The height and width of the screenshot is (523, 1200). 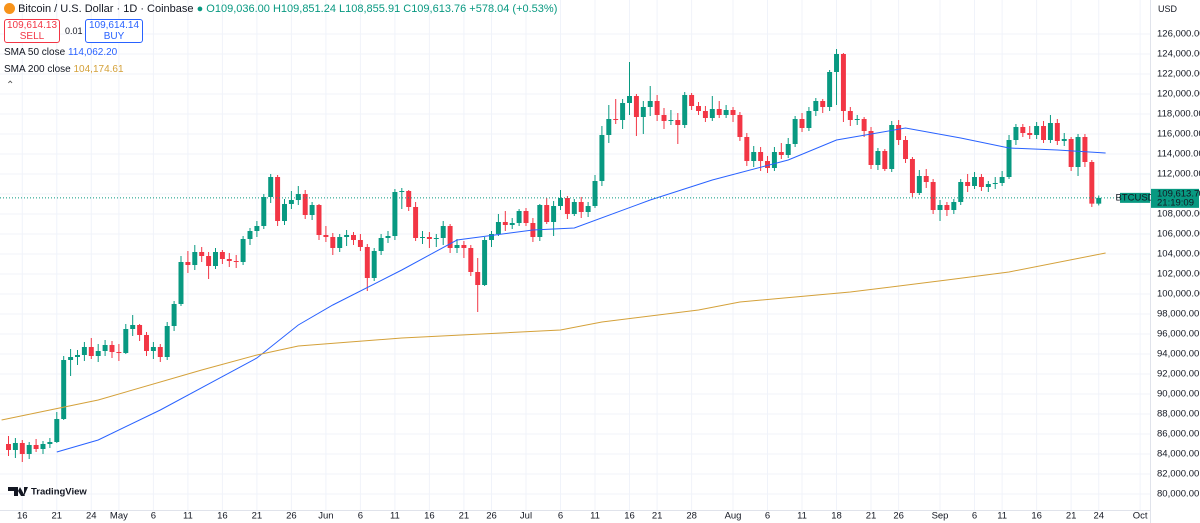 I want to click on y-tick-label: 124,000.00, so click(x=1178, y=54).